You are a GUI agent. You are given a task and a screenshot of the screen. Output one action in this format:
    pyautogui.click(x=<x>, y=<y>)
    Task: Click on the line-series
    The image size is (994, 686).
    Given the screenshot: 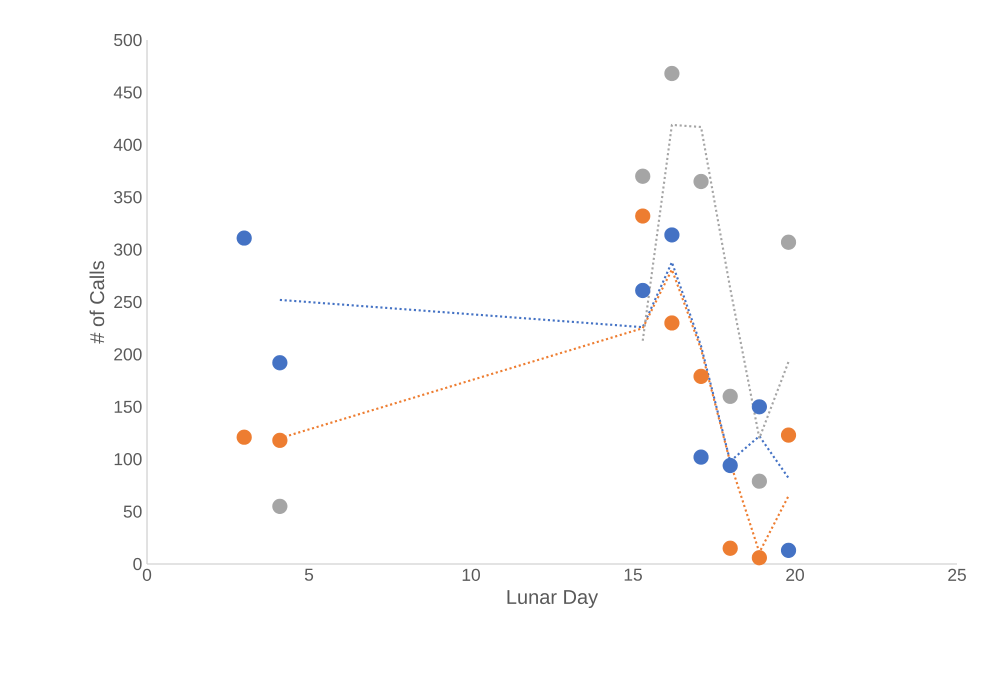 What is the action you would take?
    pyautogui.click(x=716, y=282)
    